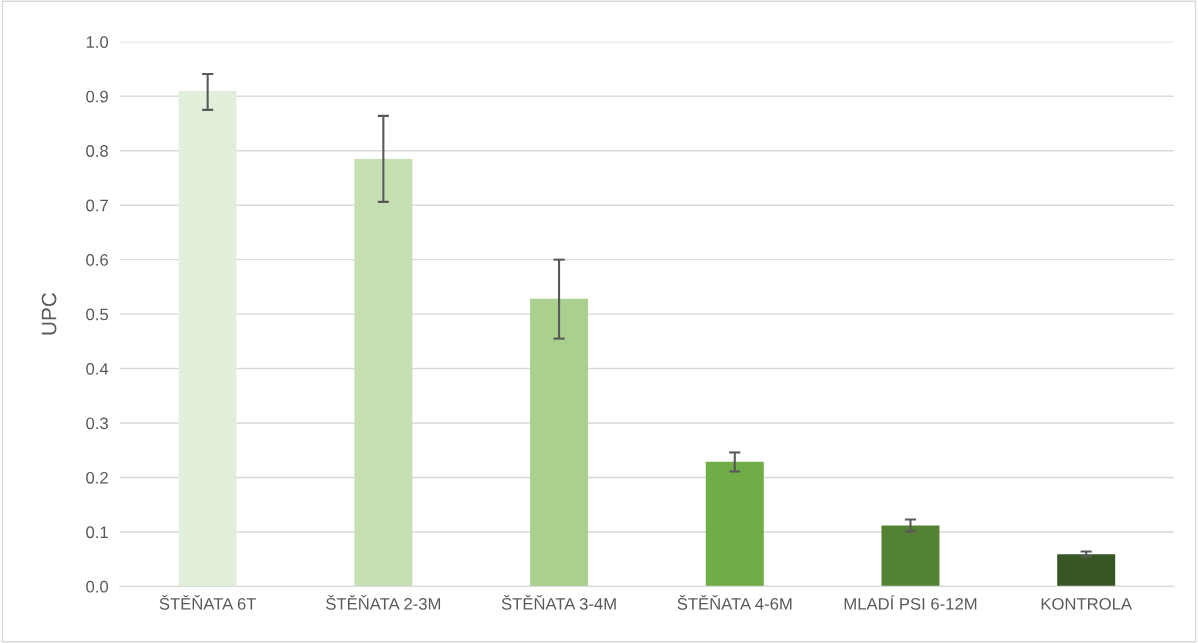 The width and height of the screenshot is (1198, 643). I want to click on y-tick-label: 0.5, so click(97, 314).